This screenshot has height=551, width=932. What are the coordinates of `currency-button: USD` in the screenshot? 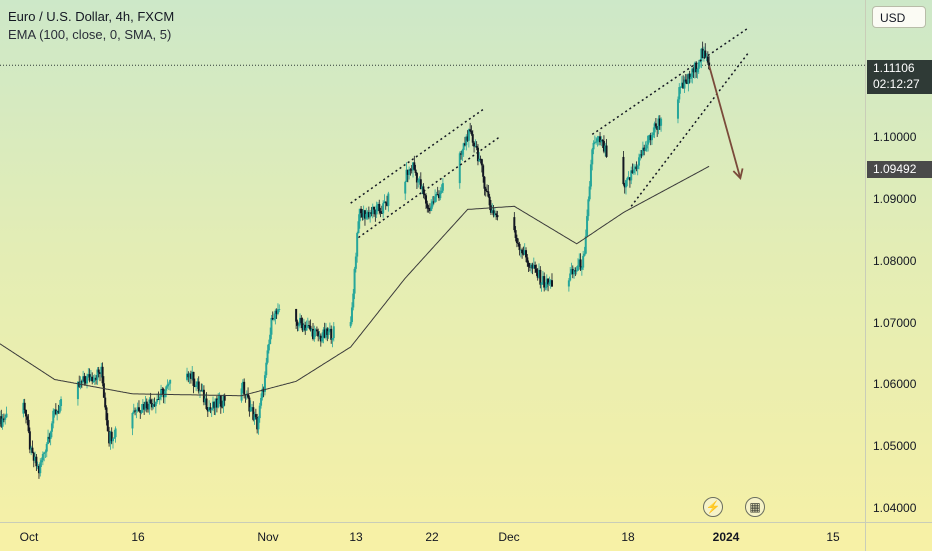 It's located at (899, 17).